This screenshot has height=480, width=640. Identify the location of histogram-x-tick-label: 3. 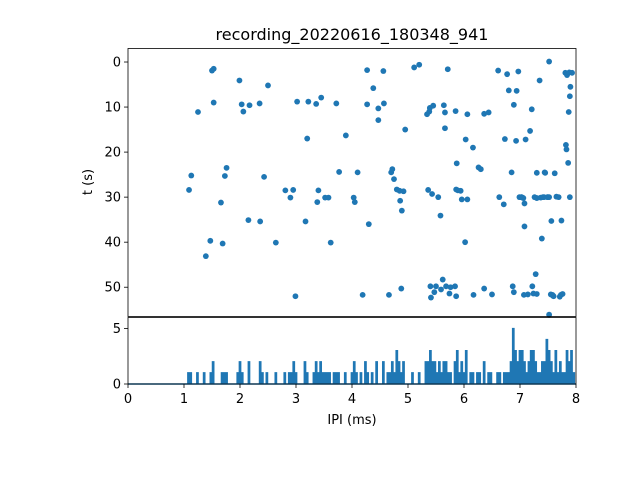
(296, 399).